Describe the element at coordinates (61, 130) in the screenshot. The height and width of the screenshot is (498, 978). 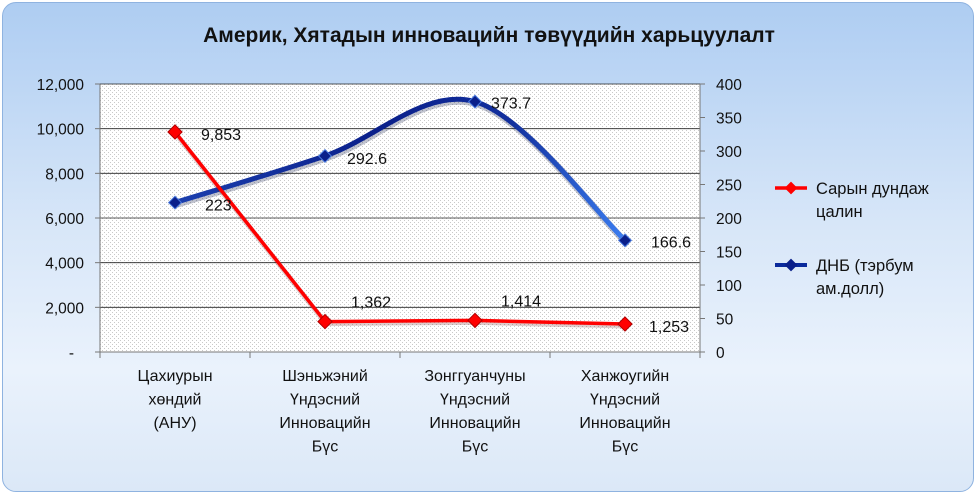
I see `left-tick-label: 10,000` at that location.